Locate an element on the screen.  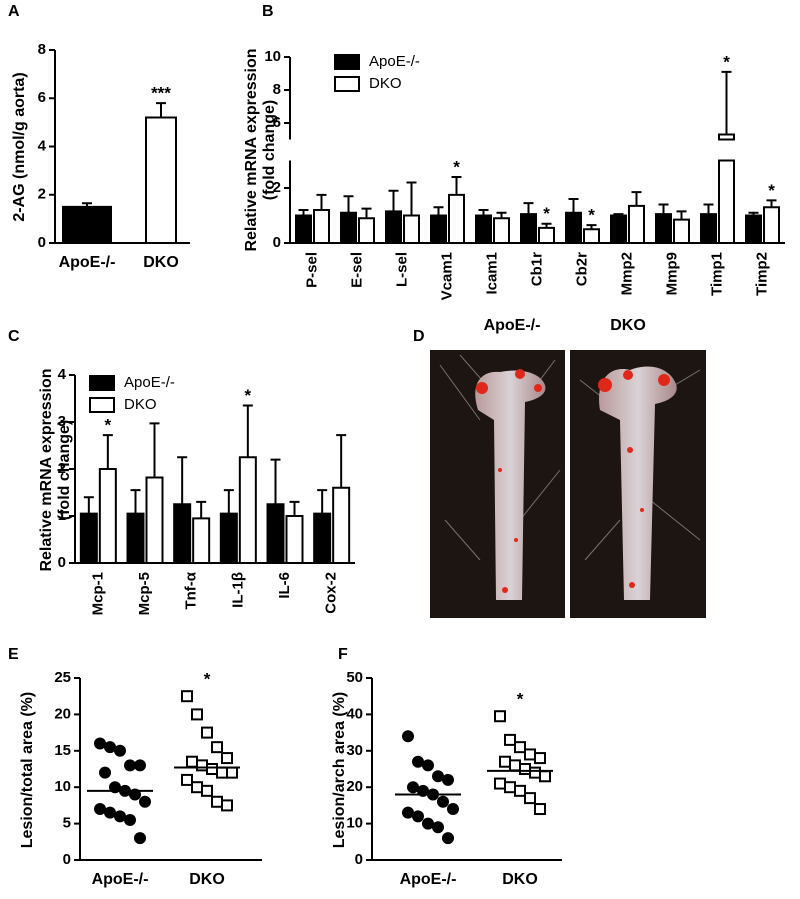
x-tick-label: DKO is located at coordinates (520, 879).